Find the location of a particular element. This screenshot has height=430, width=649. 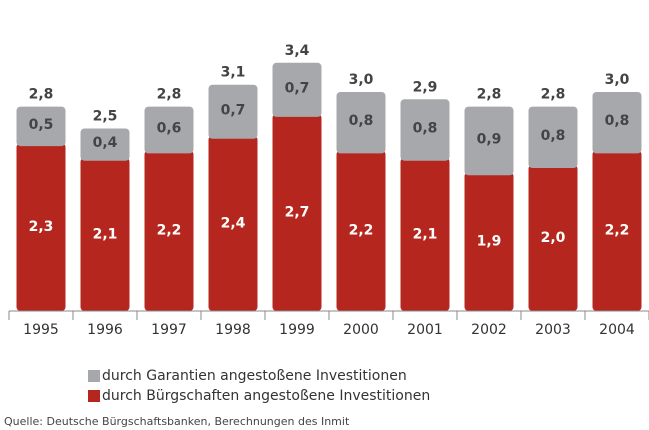

x-tick-label: 1998 is located at coordinates (233, 330).